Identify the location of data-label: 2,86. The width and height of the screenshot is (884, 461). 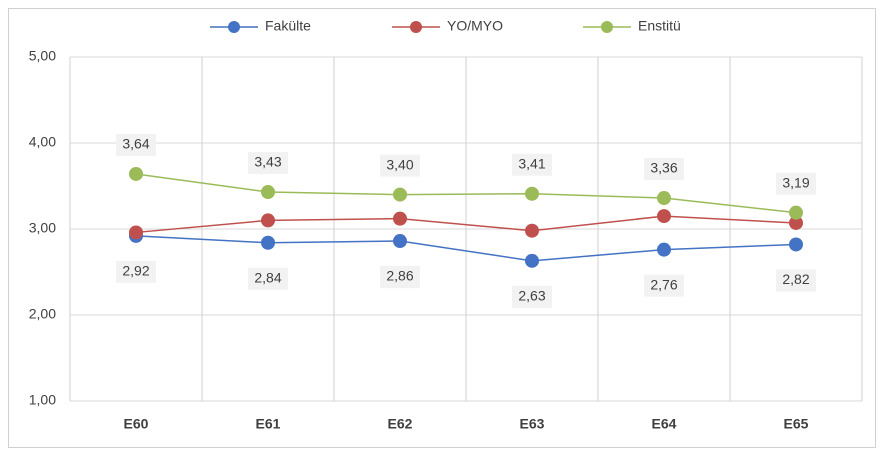
(399, 276).